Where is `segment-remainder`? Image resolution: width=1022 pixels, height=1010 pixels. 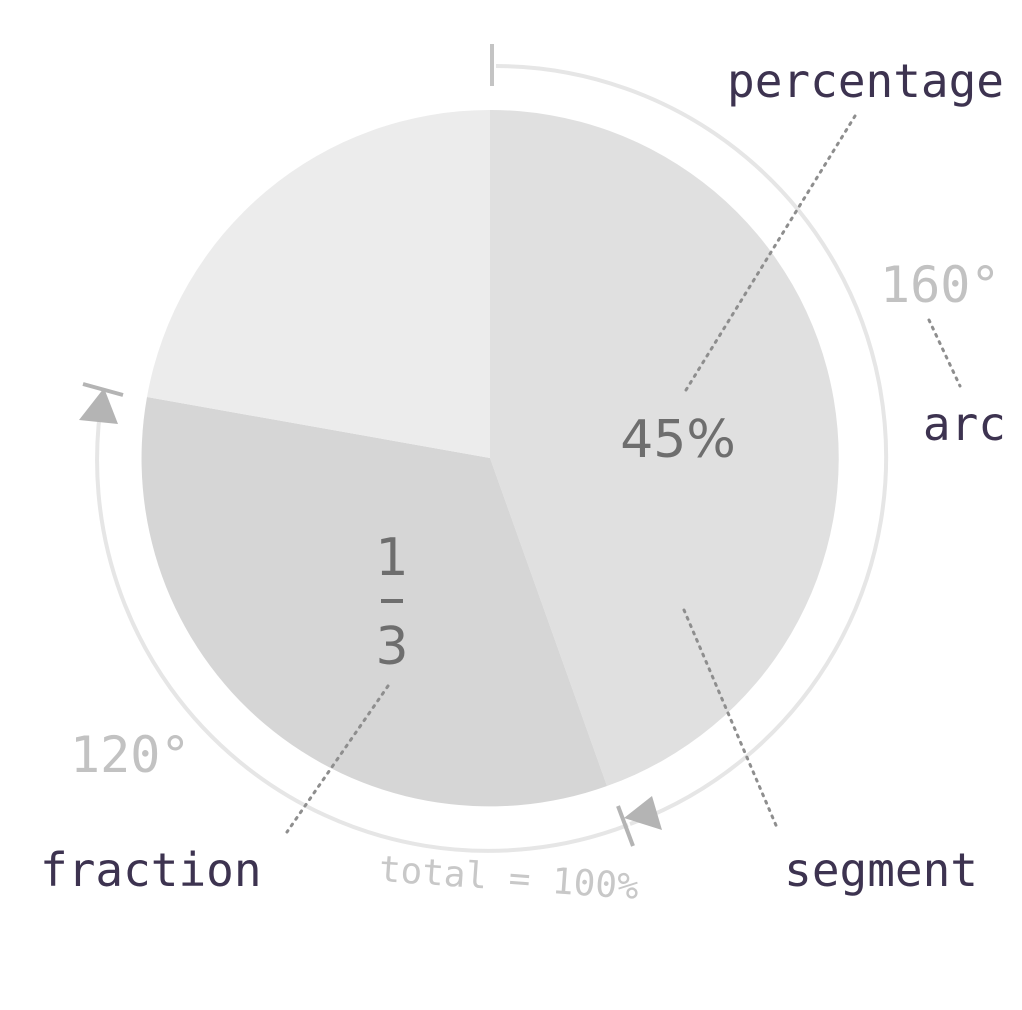 segment-remainder is located at coordinates (318, 284).